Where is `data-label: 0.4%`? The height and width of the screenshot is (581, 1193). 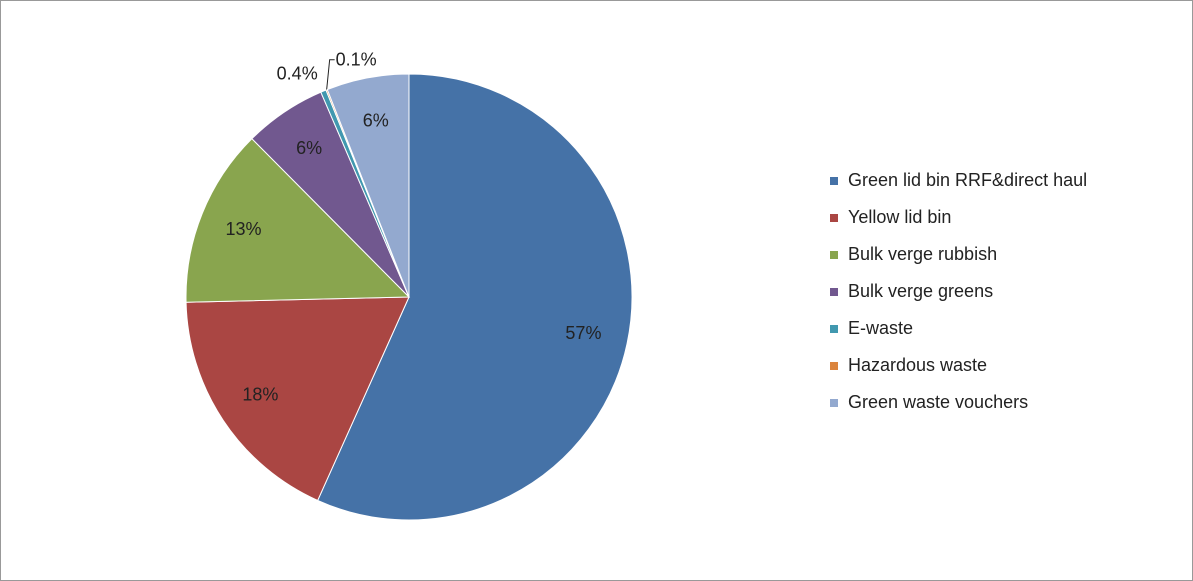 data-label: 0.4% is located at coordinates (297, 74).